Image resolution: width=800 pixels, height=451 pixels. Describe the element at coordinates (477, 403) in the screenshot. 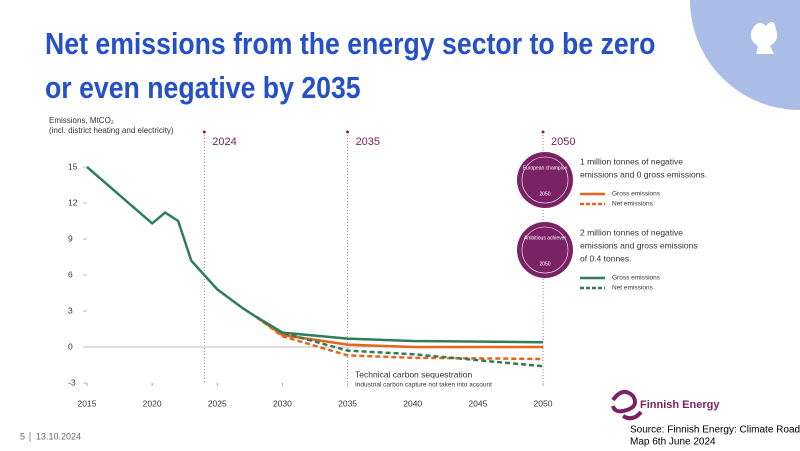

I see `x-tick-label: 2045` at that location.